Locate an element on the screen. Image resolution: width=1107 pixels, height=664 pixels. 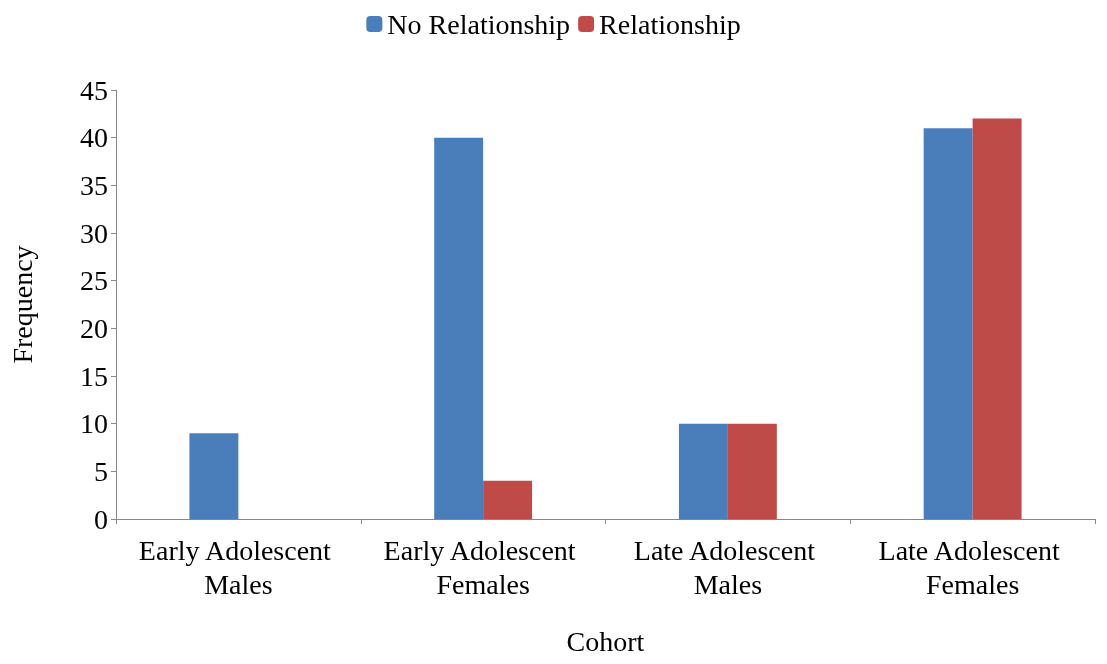
x-tick-label: Late Adolescent Males is located at coordinates (727, 567).